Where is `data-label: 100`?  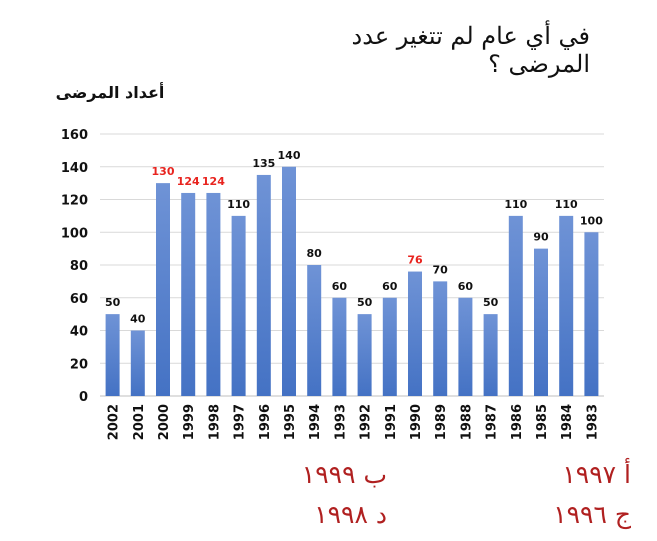 data-label: 100 is located at coordinates (591, 220).